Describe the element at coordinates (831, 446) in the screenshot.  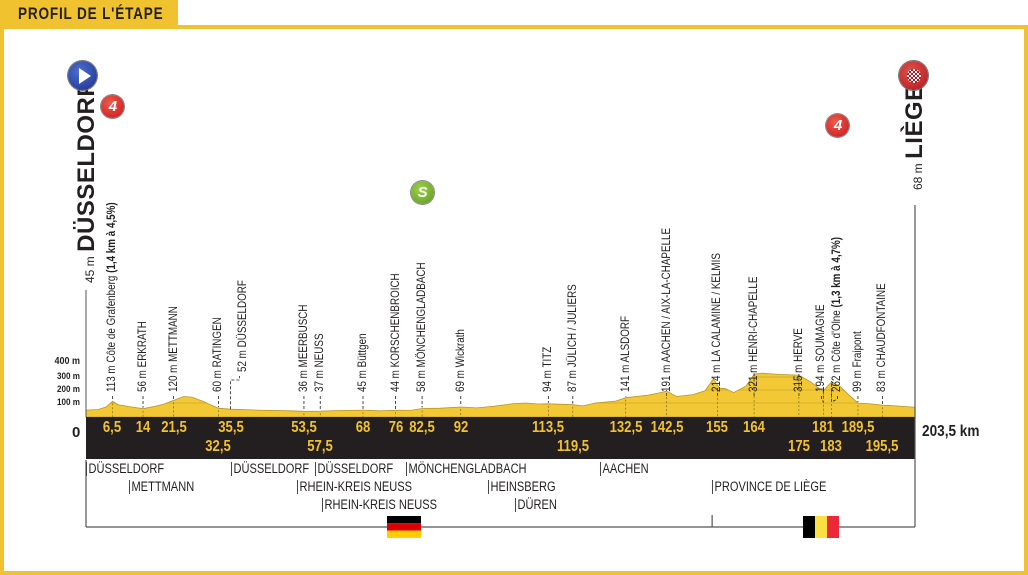
I see `km-label: 183` at that location.